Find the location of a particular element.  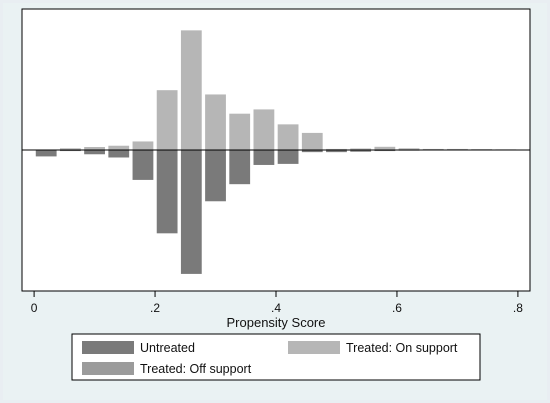

bar-series1-bin5 is located at coordinates (167, 120).